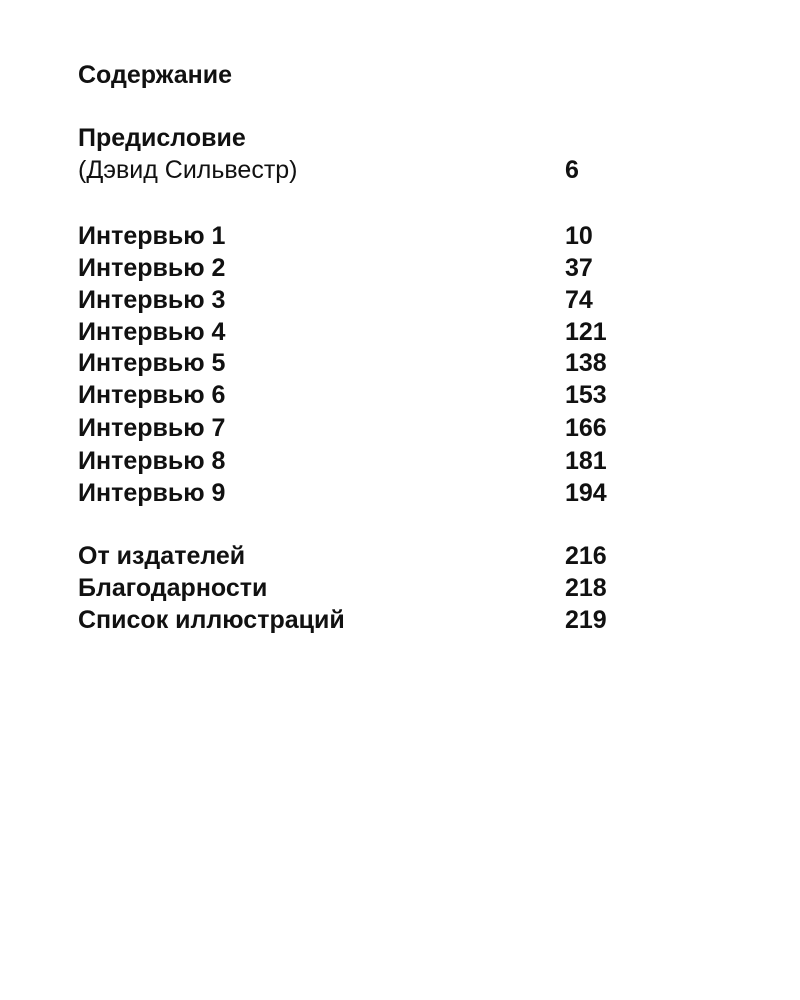  What do you see at coordinates (586, 493) in the screenshot?
I see `entry-page: 194` at bounding box center [586, 493].